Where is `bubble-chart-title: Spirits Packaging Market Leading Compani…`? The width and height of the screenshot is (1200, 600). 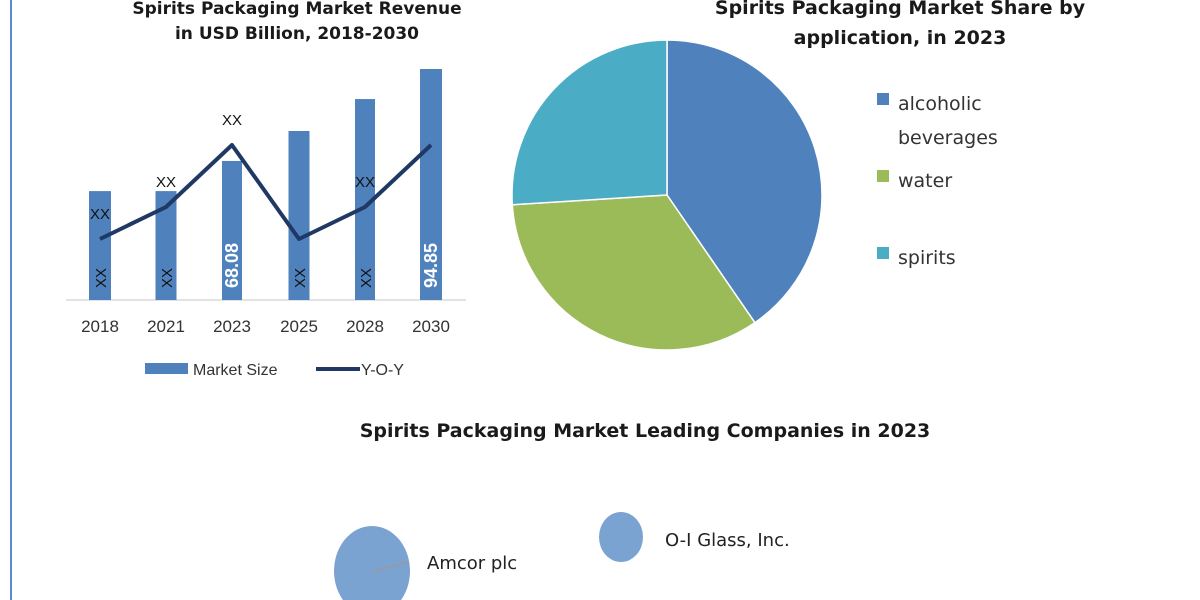 bubble-chart-title: Spirits Packaging Market Leading Compani… is located at coordinates (645, 431).